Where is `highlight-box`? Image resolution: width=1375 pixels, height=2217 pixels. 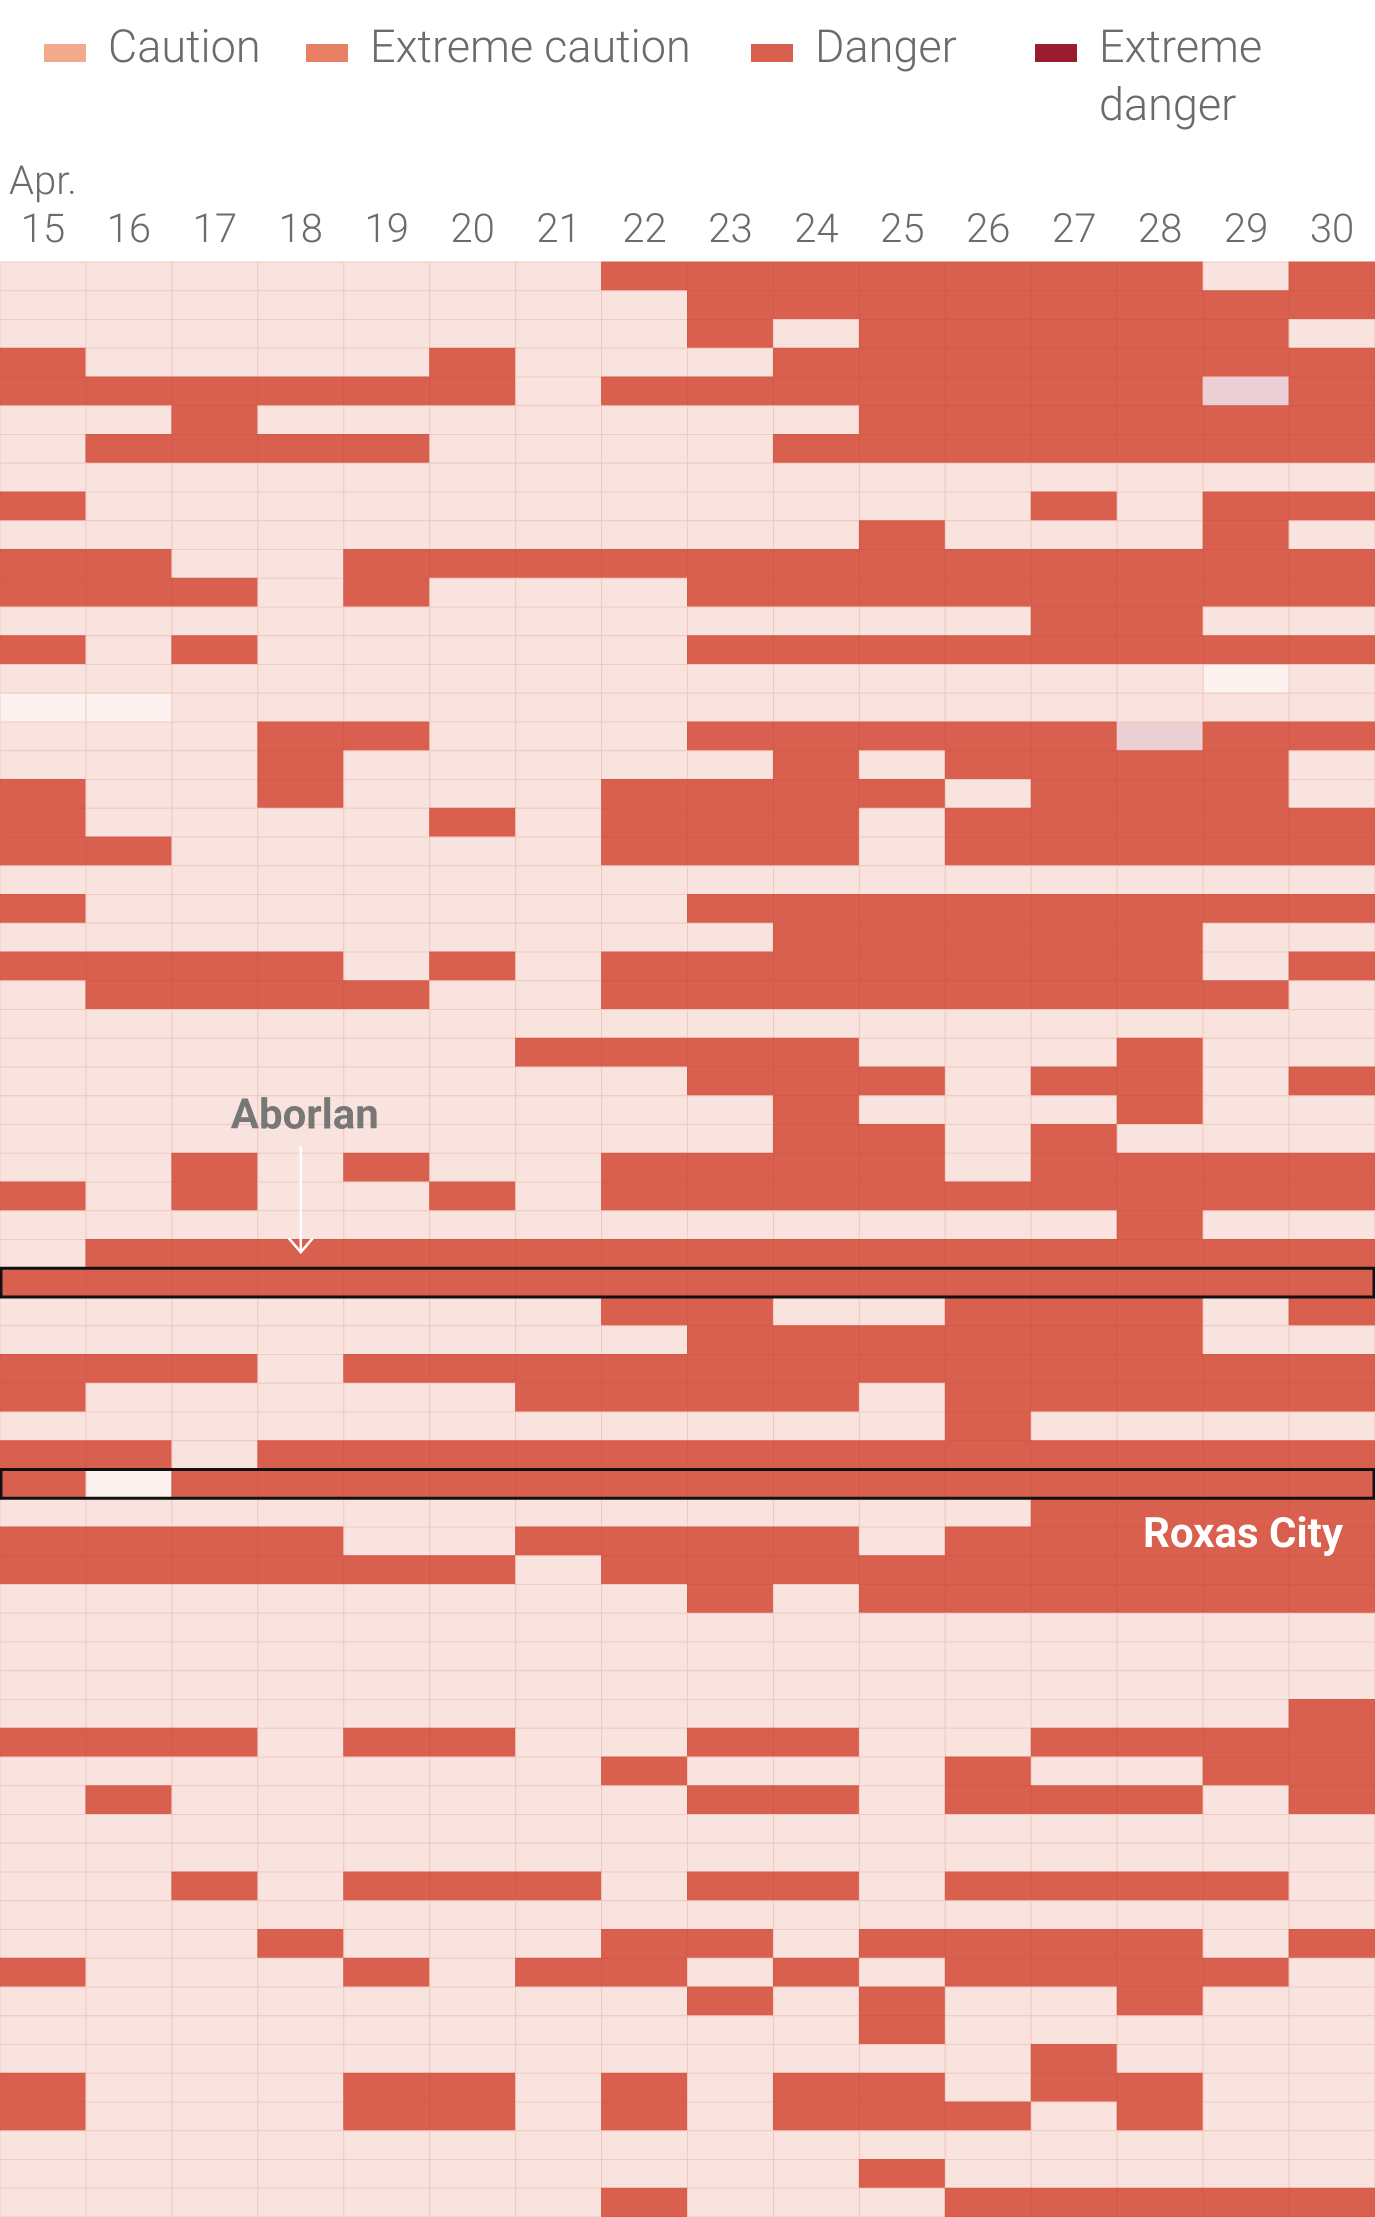
highlight-box is located at coordinates (687, 1484).